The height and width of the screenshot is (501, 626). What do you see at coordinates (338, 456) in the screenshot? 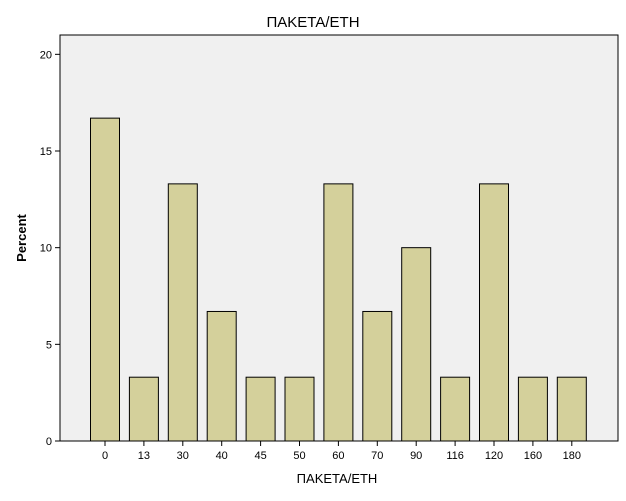
I see `x-tick-label: 60` at bounding box center [338, 456].